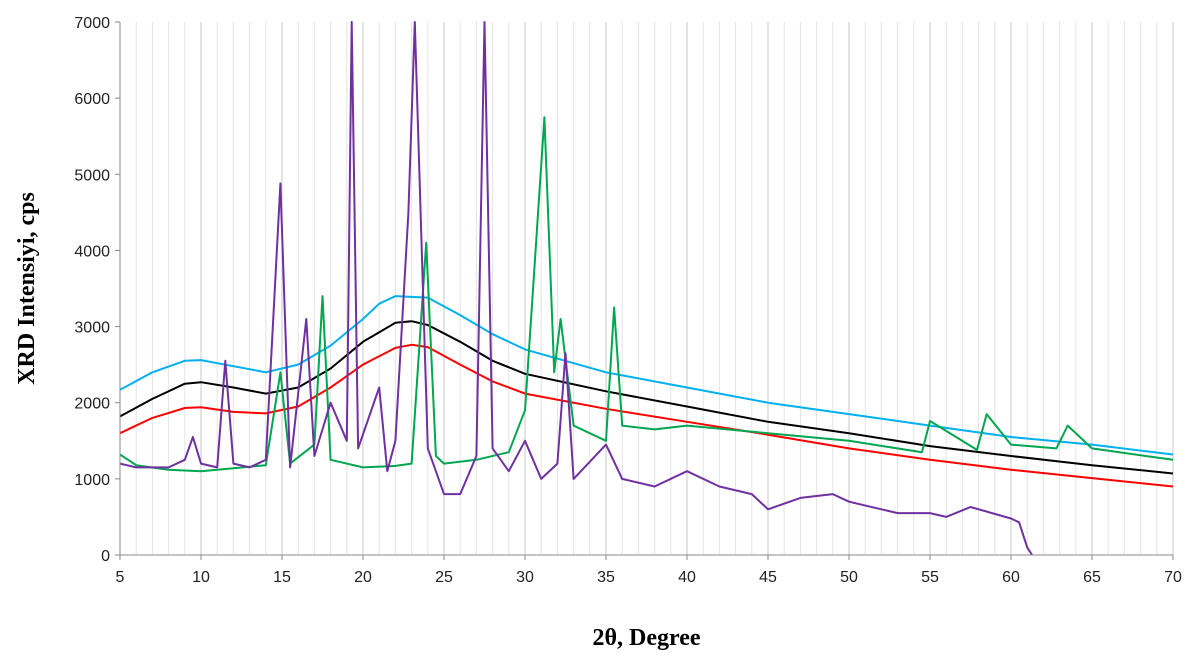 The width and height of the screenshot is (1188, 656). Describe the element at coordinates (92, 328) in the screenshot. I see `y-tick-label: 3000` at that location.